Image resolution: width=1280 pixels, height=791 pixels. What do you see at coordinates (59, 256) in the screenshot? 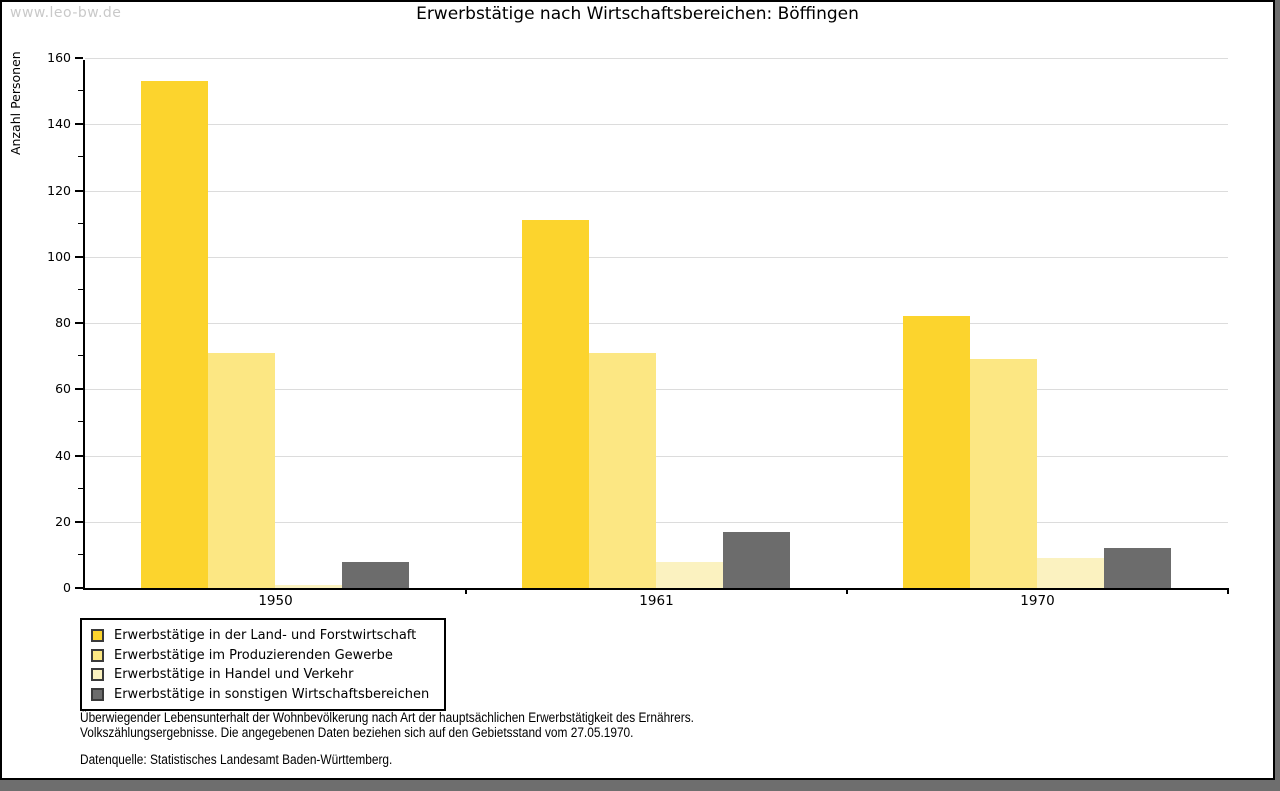
I see `y-tick-label-100: 100` at bounding box center [59, 256].